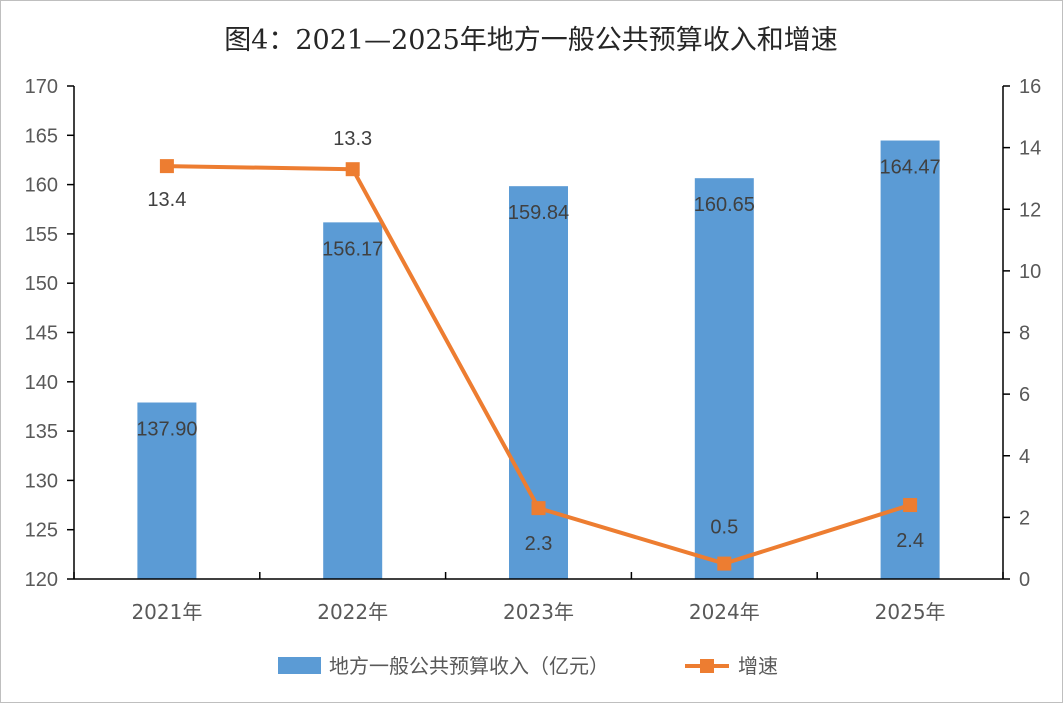  I want to click on right-axis: 0 2 4 6 8 10 12 14 16, so click(1021, 333).